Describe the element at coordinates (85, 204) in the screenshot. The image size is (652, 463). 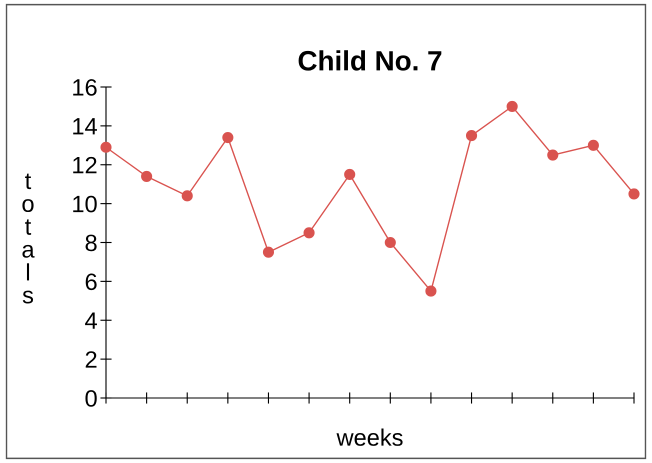
I see `y-tick-label: 10` at that location.